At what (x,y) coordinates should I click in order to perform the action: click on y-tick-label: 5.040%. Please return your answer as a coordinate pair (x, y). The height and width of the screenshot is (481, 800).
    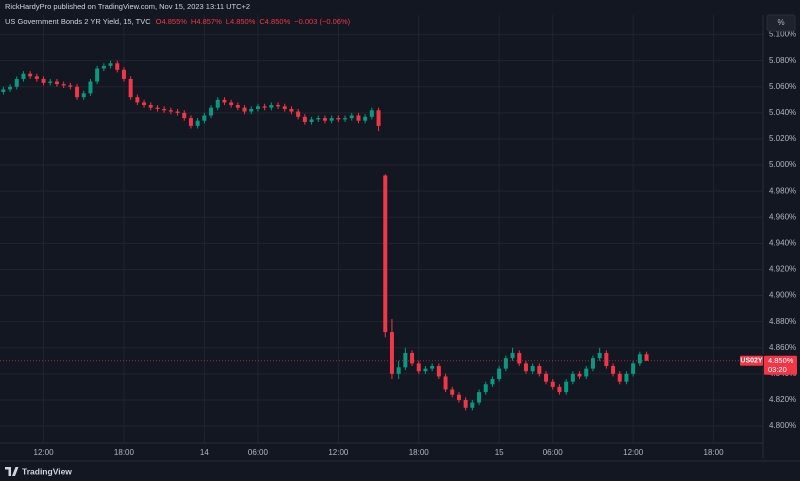
    Looking at the image, I should click on (782, 112).